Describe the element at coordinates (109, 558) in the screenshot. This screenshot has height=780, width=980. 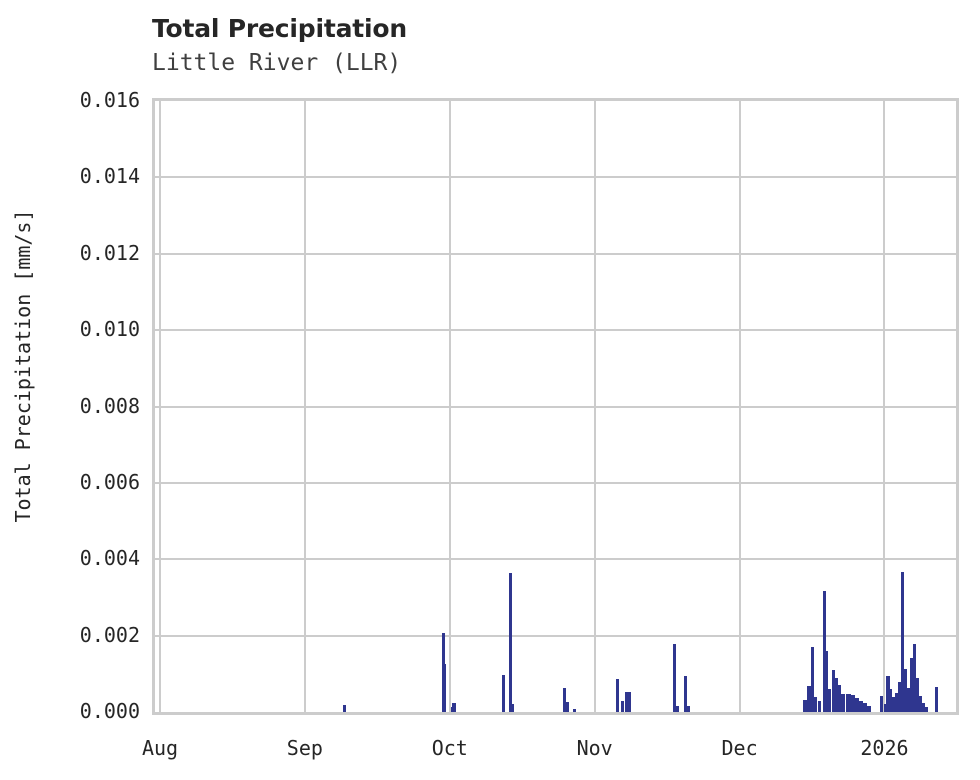
I see `y-axis-tick-label: 0.004` at that location.